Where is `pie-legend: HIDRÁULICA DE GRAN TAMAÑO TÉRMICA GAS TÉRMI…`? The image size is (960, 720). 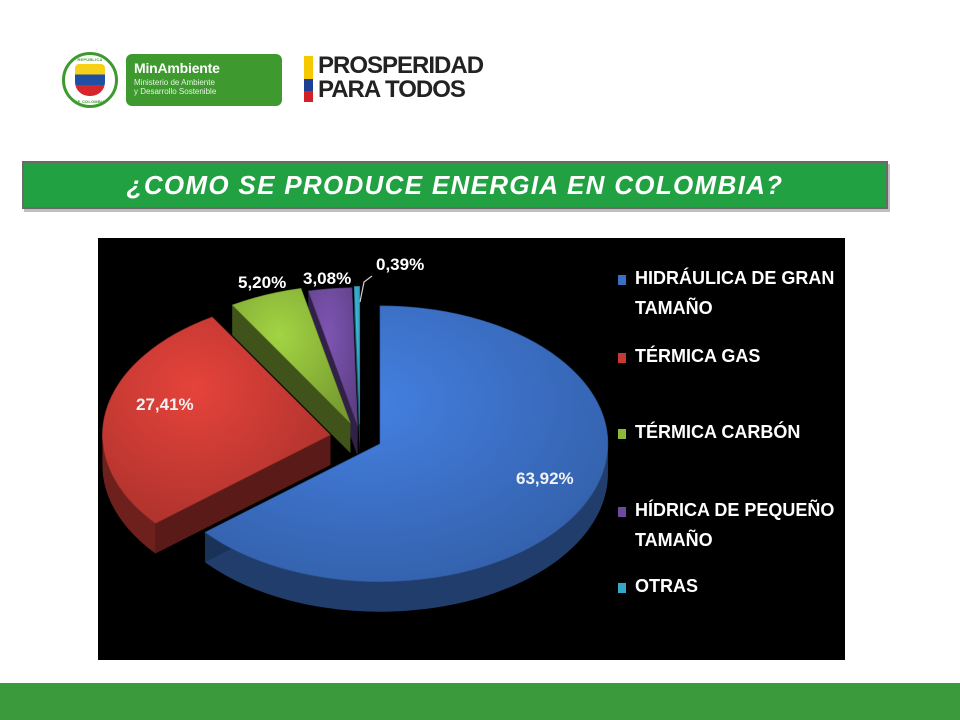 pie-legend: HIDRÁULICA DE GRAN TAMAÑO TÉRMICA GAS TÉRMI… is located at coordinates (726, 431).